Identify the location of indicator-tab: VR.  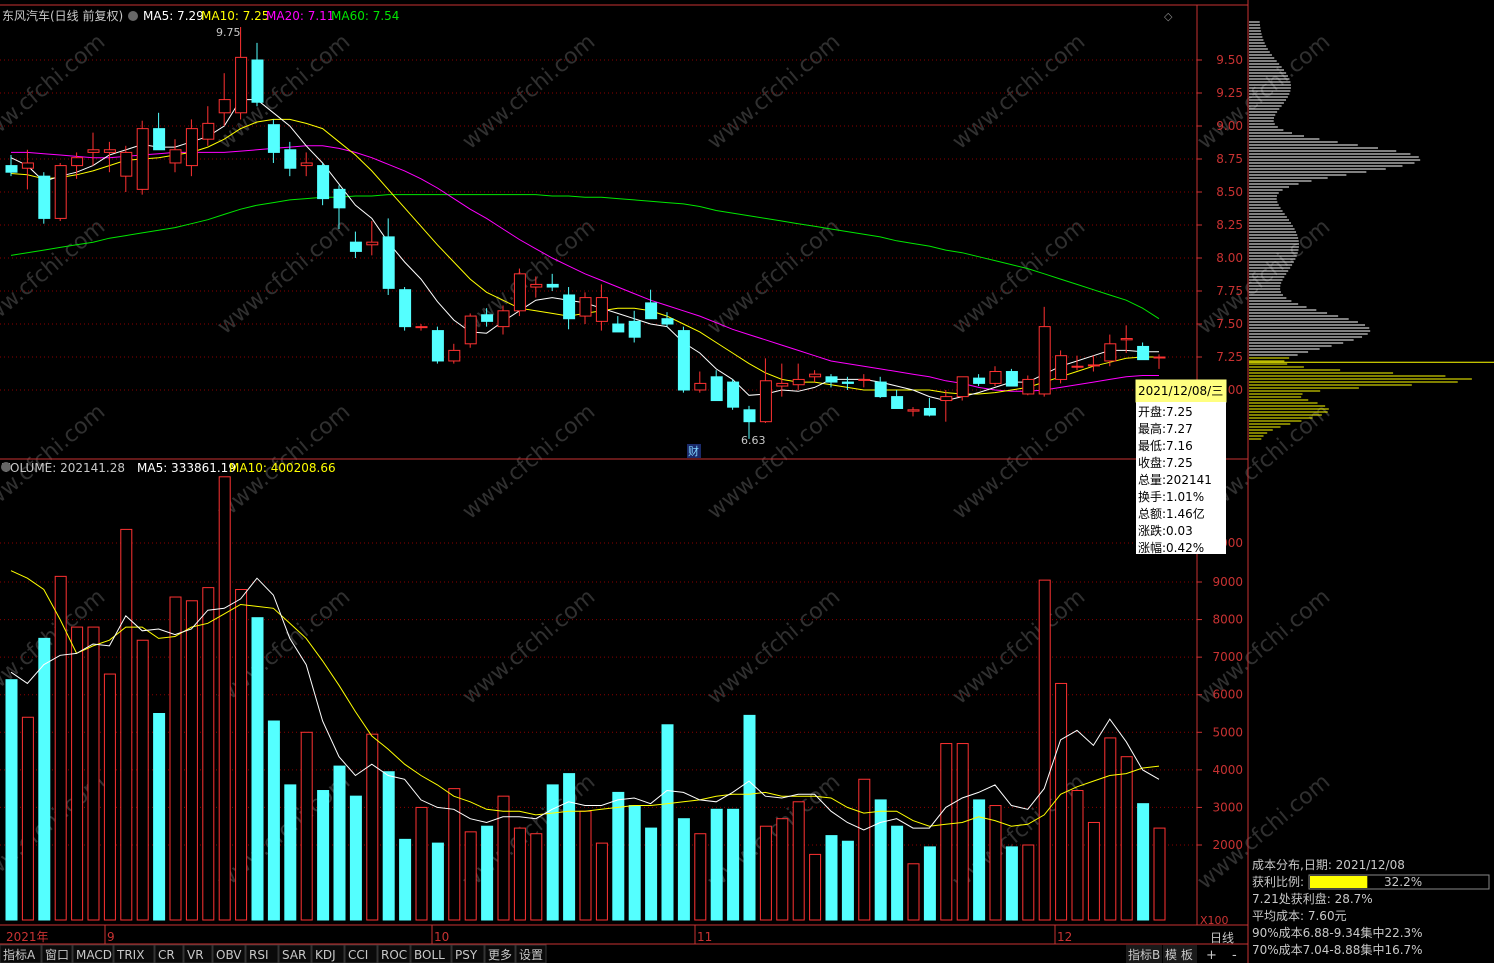
(198, 953).